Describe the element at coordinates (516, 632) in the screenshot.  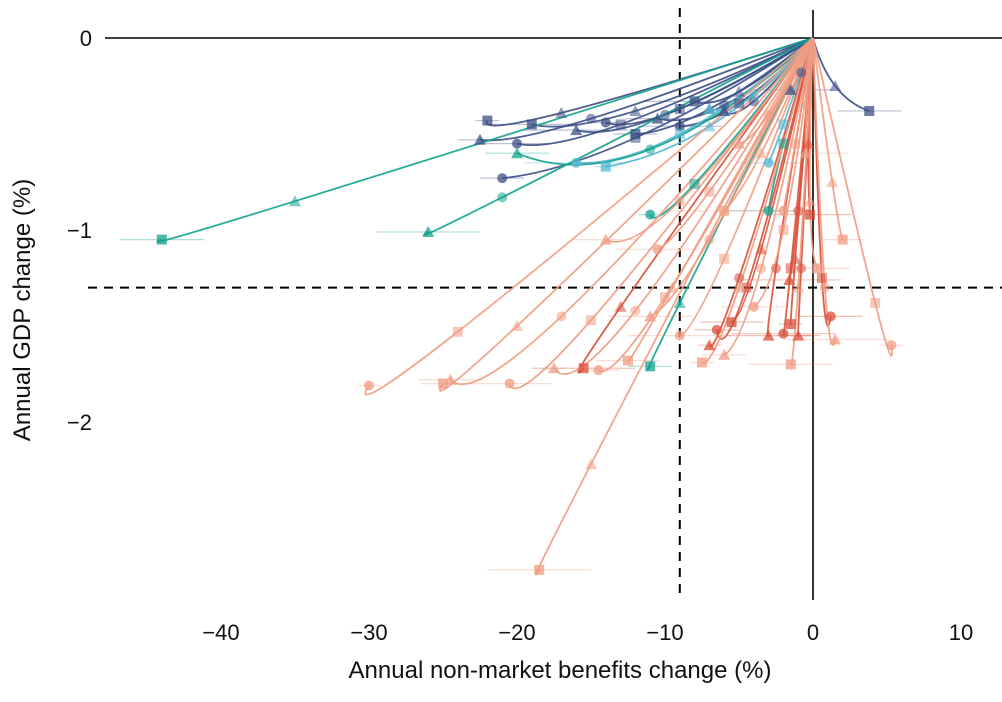
I see `x-tick-label: −20` at that location.